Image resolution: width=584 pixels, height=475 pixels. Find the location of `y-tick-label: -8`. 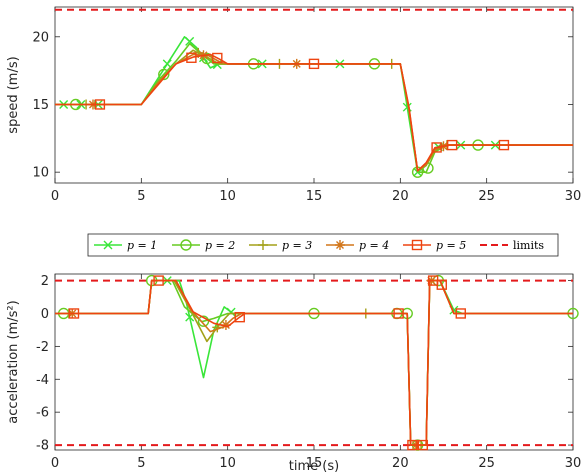

y-tick-label: -8 is located at coordinates (42, 446).